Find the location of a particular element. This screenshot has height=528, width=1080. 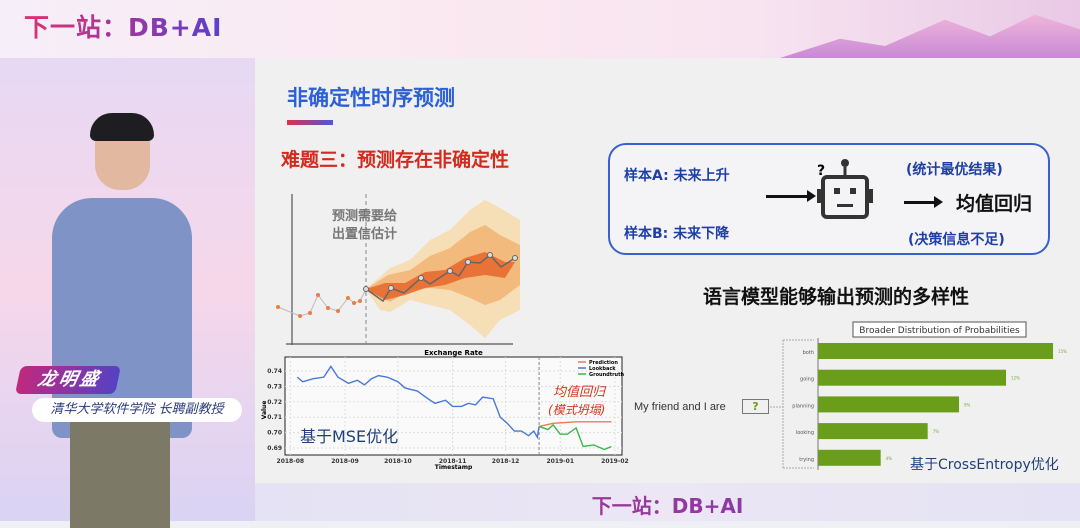

speaker-trousers is located at coordinates (120, 473).